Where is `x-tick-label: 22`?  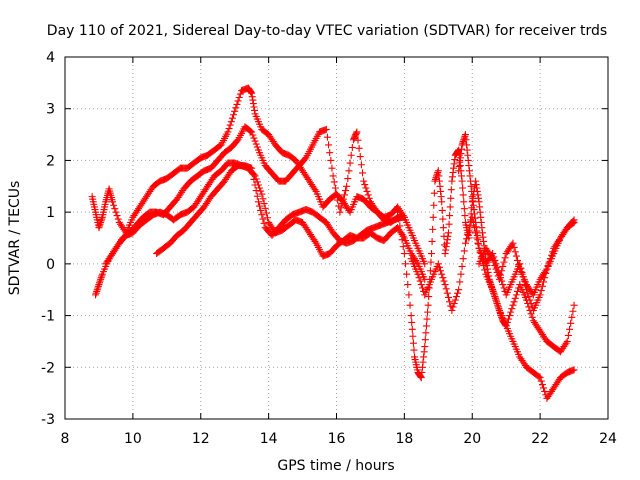
x-tick-label: 22 is located at coordinates (540, 439).